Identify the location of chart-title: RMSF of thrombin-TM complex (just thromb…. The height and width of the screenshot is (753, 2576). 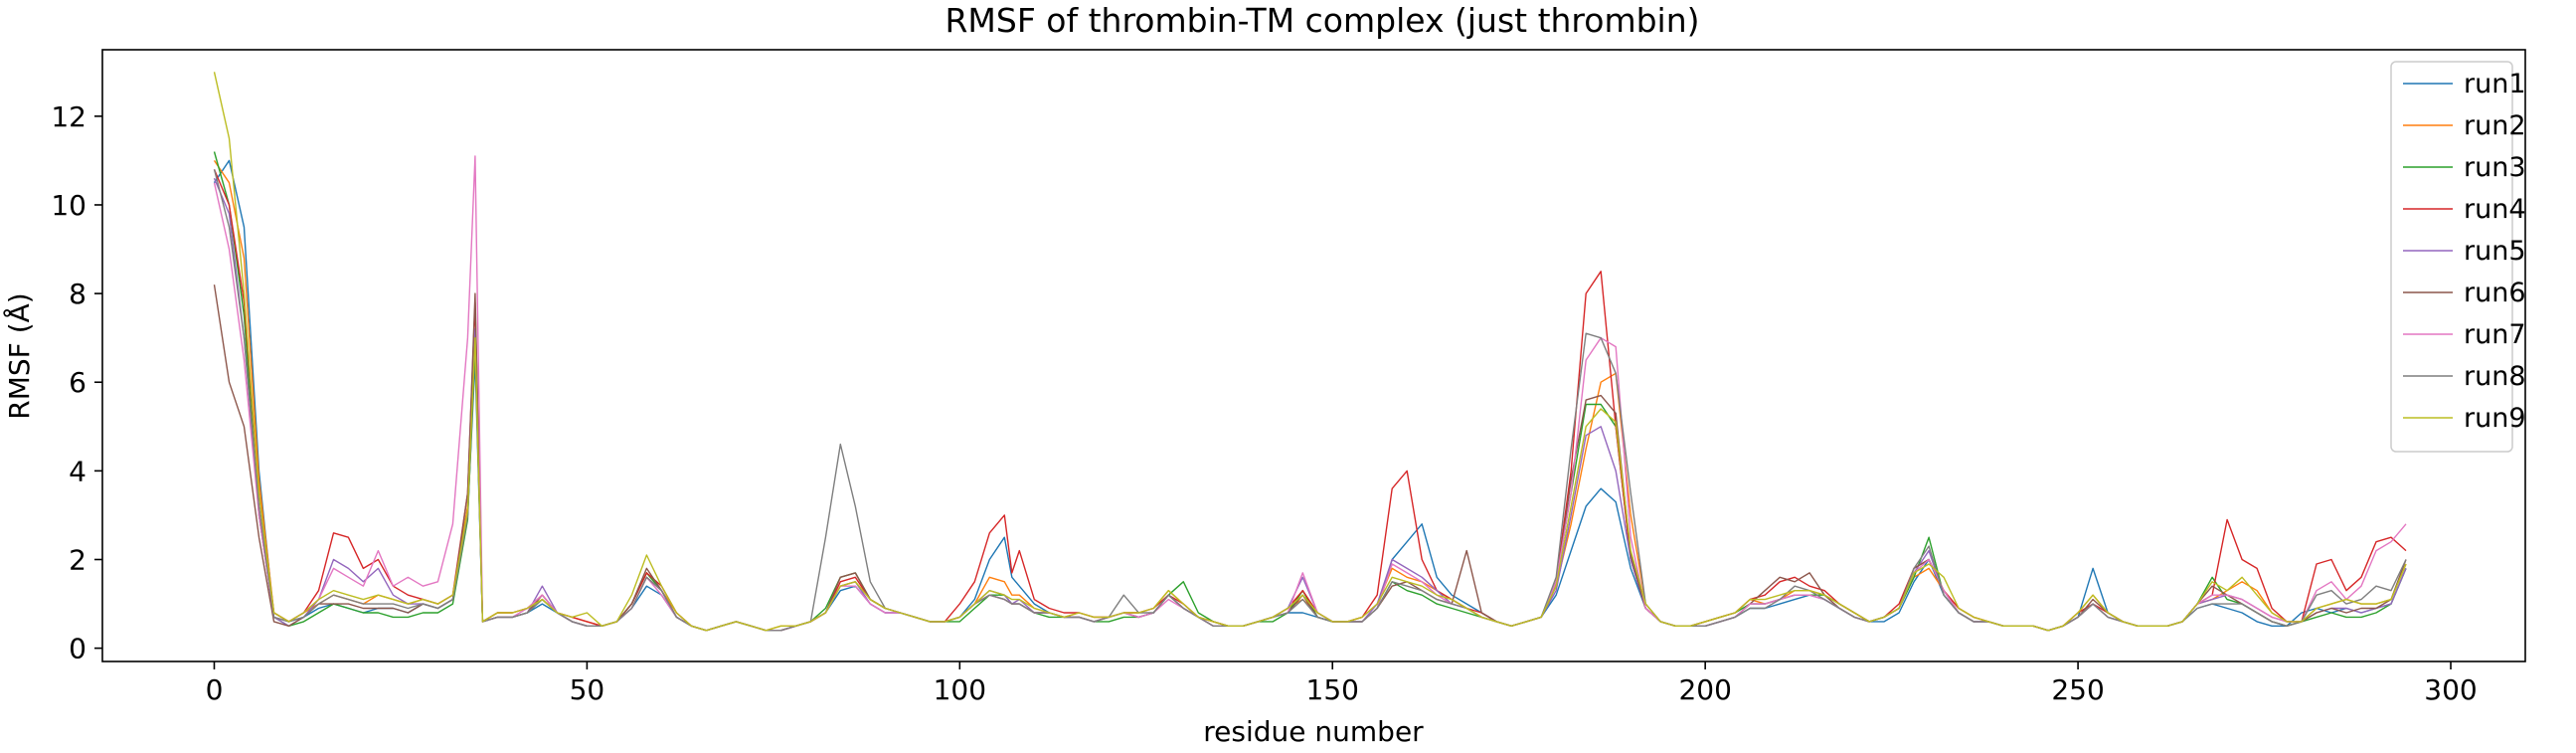
(1322, 21).